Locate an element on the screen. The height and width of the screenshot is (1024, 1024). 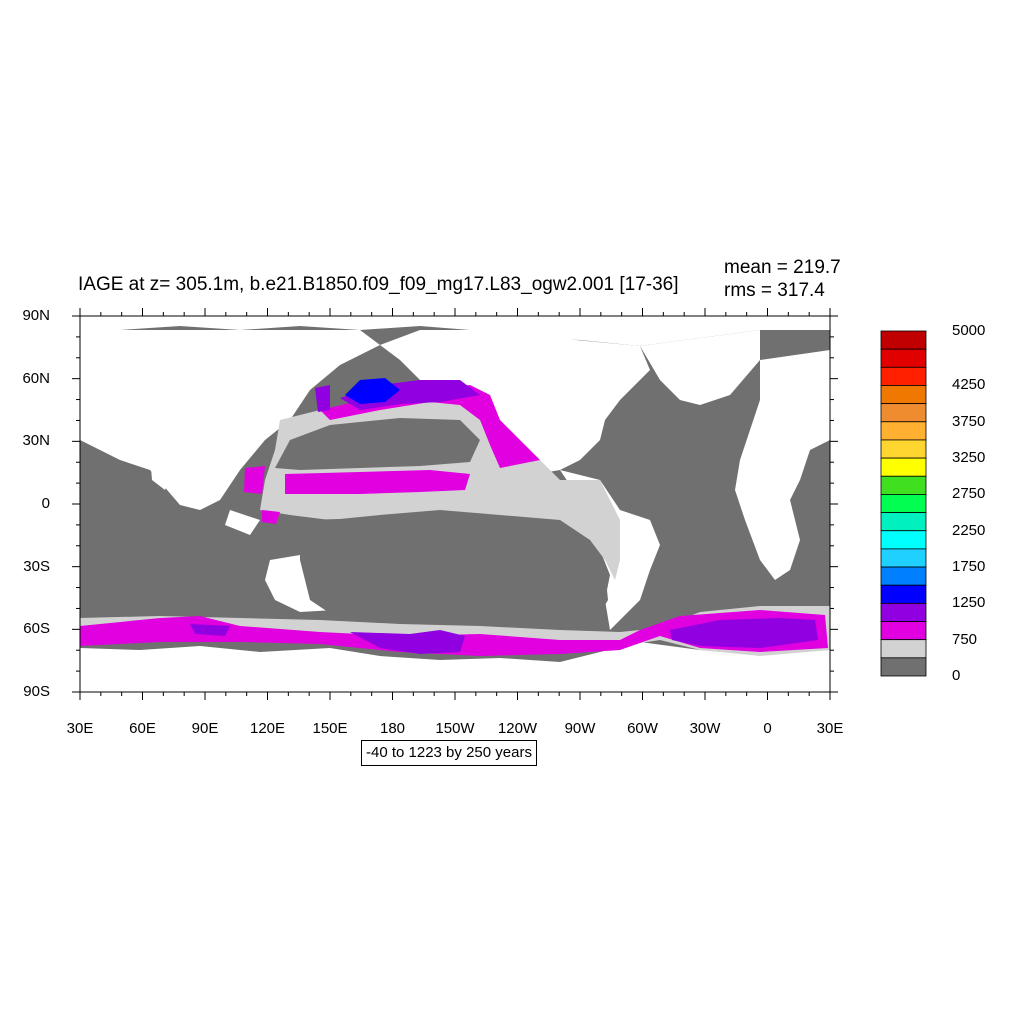
north-america-land is located at coordinates (515, 402).